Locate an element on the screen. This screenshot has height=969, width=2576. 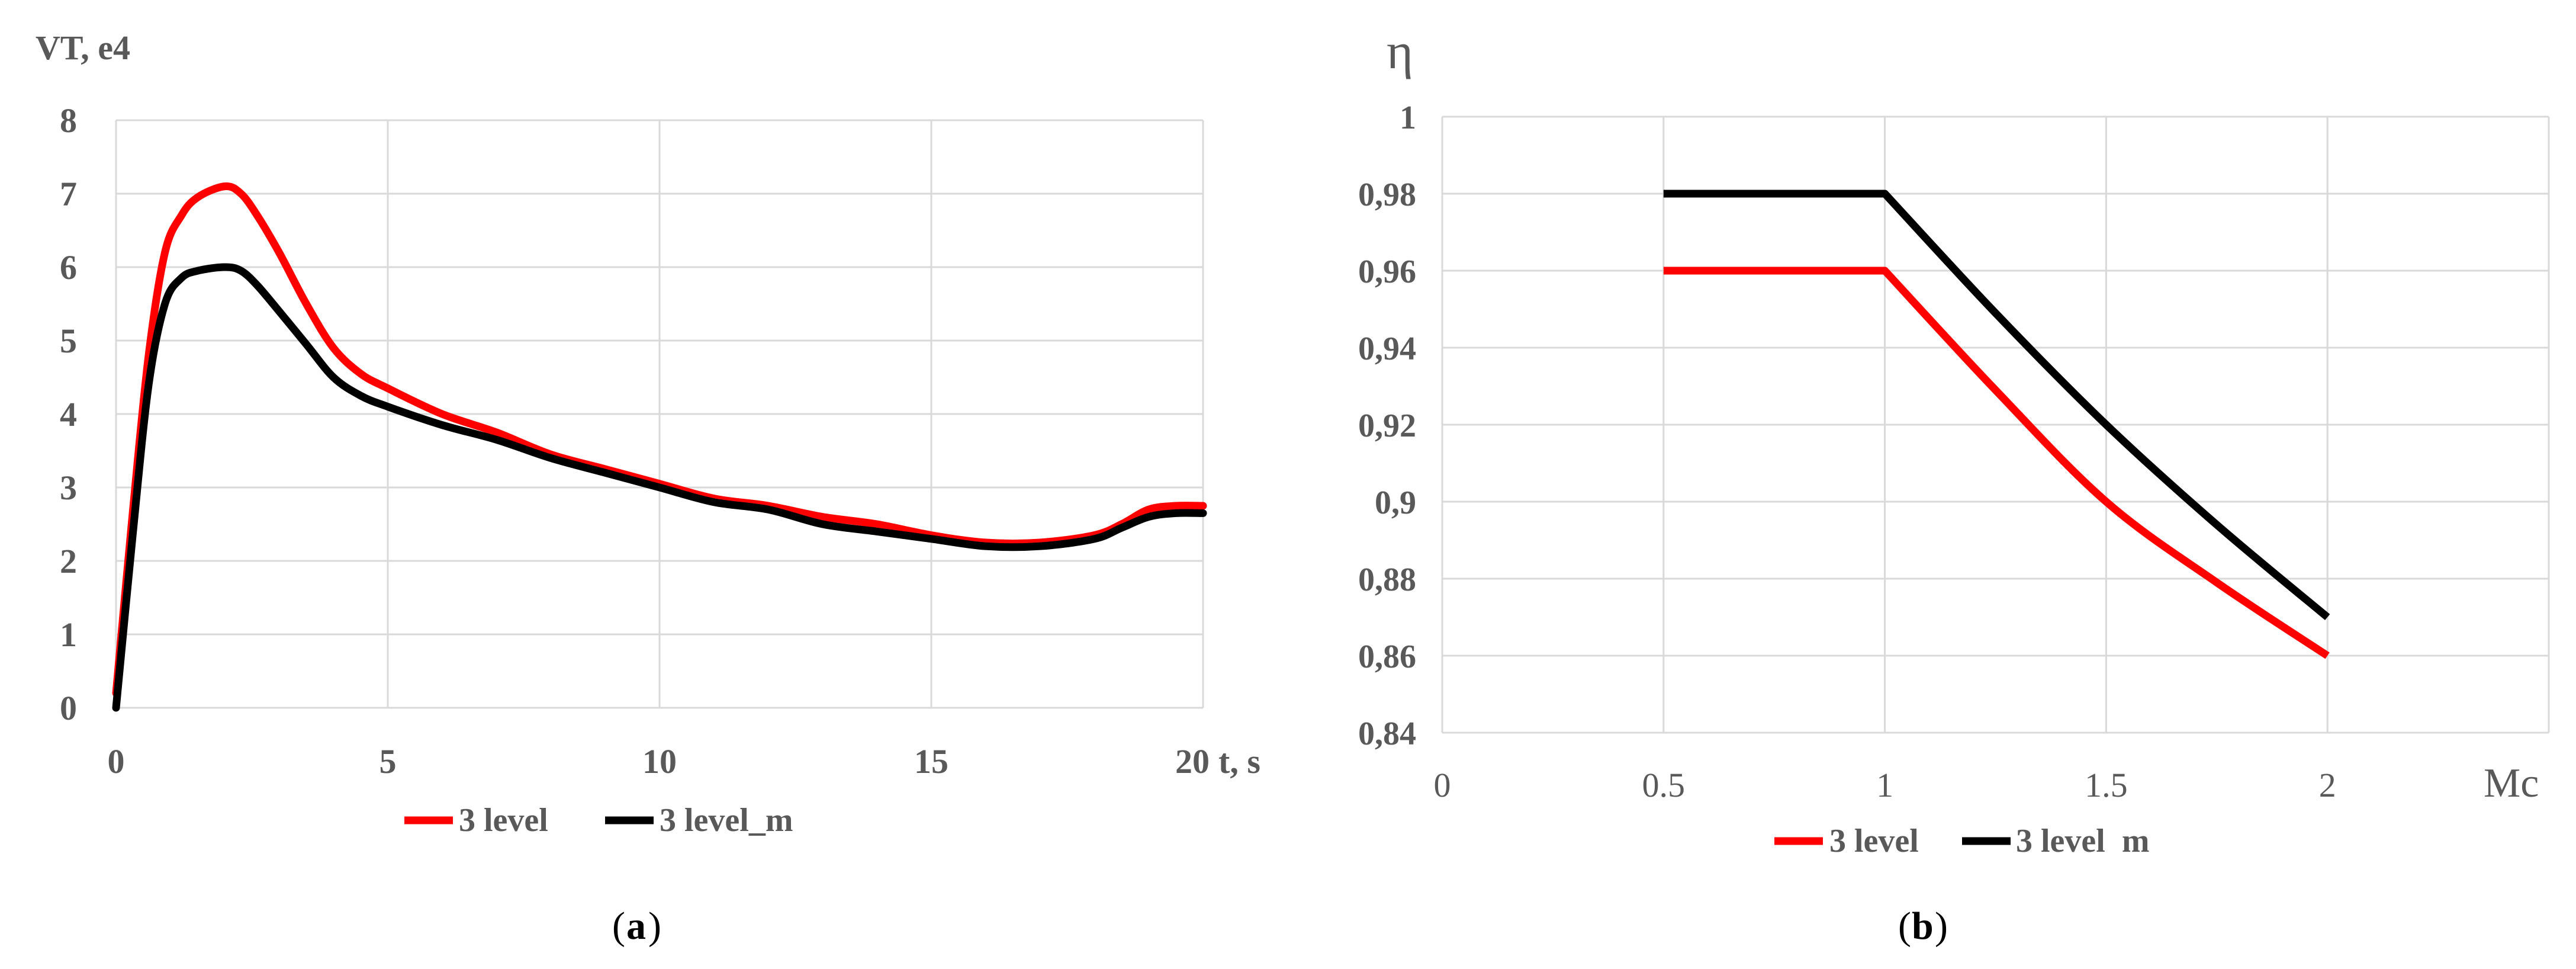
y-tick-label-b: 1 is located at coordinates (1408, 118).